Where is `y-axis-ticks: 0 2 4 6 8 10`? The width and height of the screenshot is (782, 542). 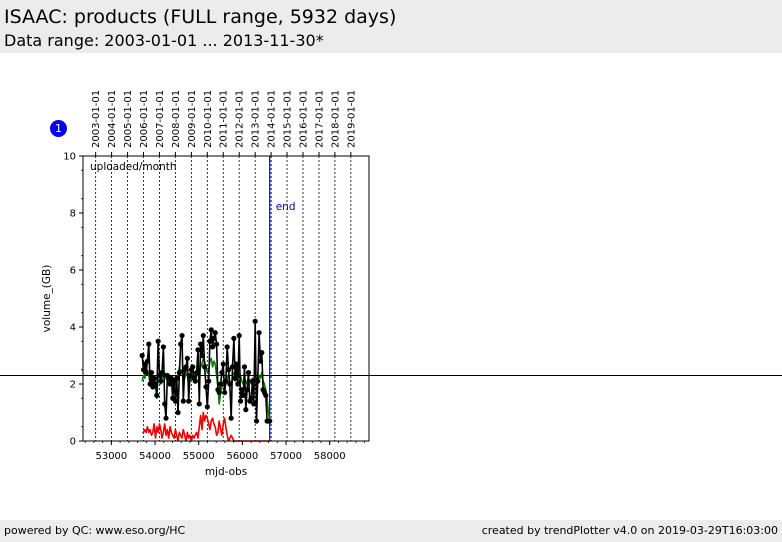 y-axis-ticks: 0 2 4 6 8 10 is located at coordinates (73, 300).